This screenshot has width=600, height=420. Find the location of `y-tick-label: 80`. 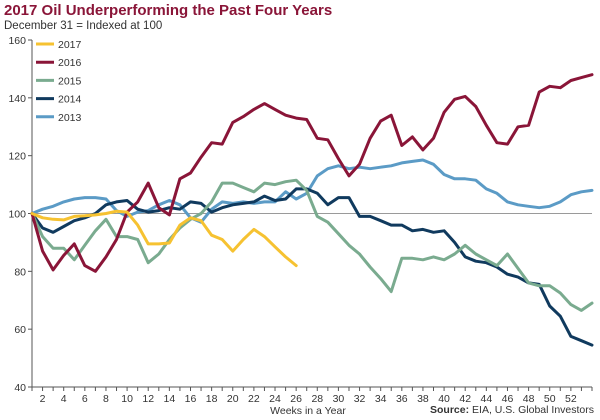

y-tick-label: 80 is located at coordinates (20, 272).